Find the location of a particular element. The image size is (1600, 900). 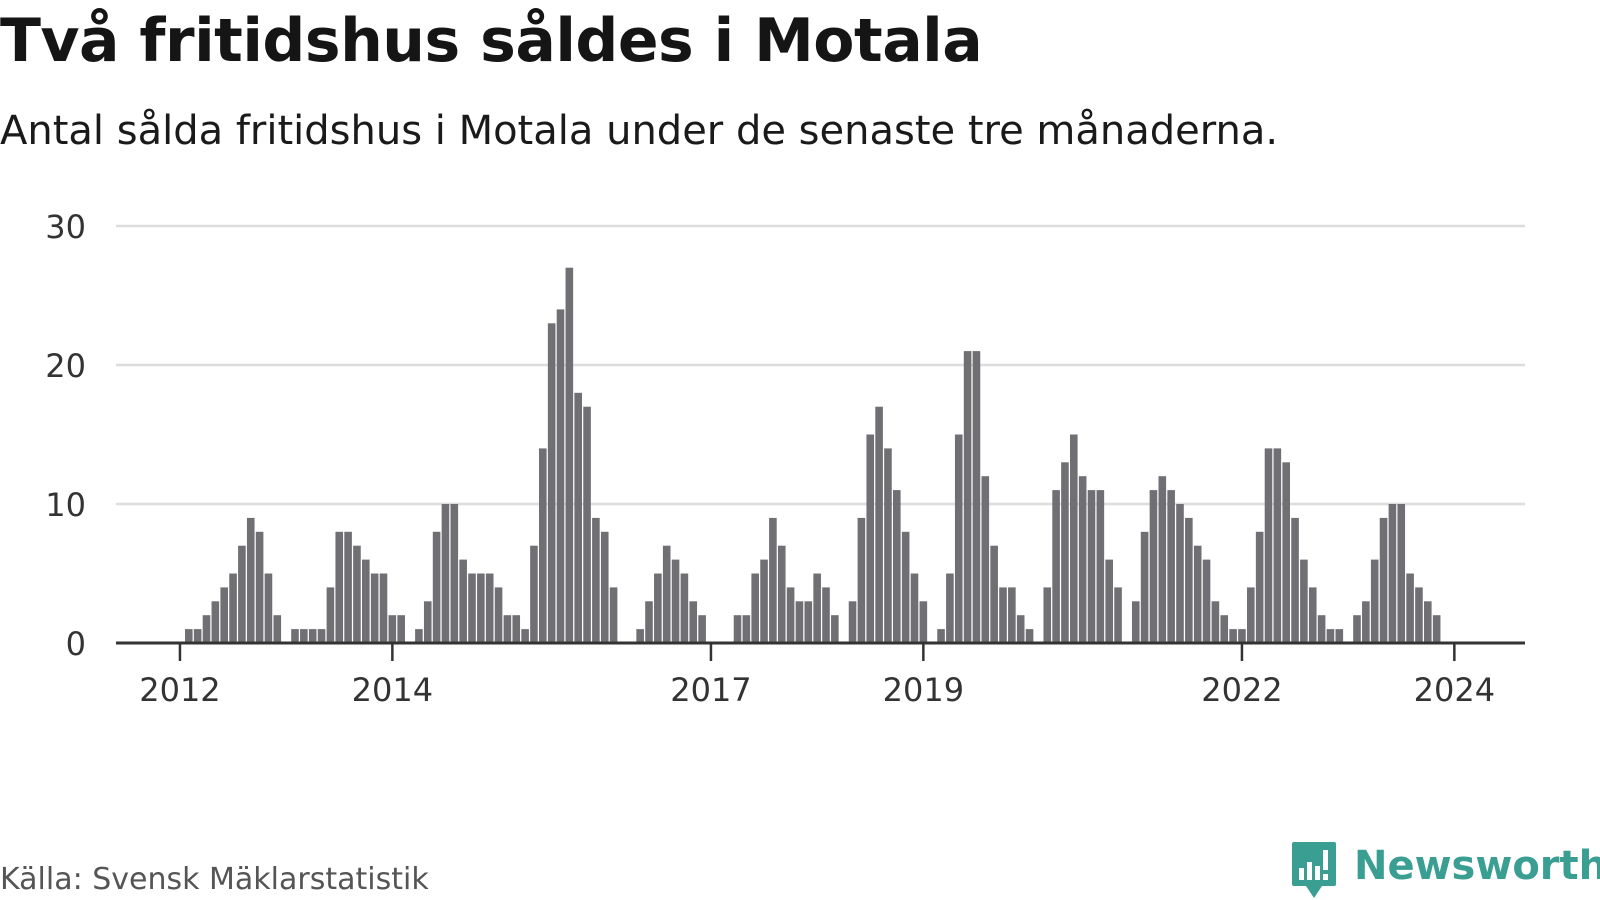

chart-title: Två fritidshus såldes i Motala is located at coordinates (491, 41).